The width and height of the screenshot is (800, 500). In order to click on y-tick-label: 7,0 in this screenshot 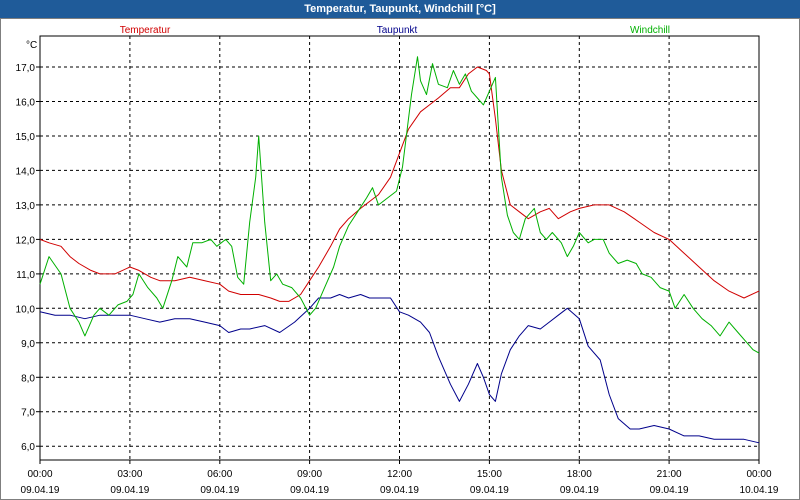, I will do `click(28, 413)`.